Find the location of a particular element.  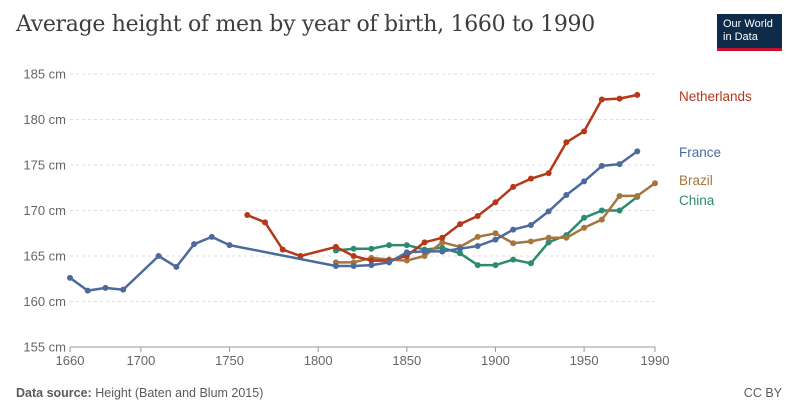

x-tick-label-1950: 1950 is located at coordinates (584, 360).